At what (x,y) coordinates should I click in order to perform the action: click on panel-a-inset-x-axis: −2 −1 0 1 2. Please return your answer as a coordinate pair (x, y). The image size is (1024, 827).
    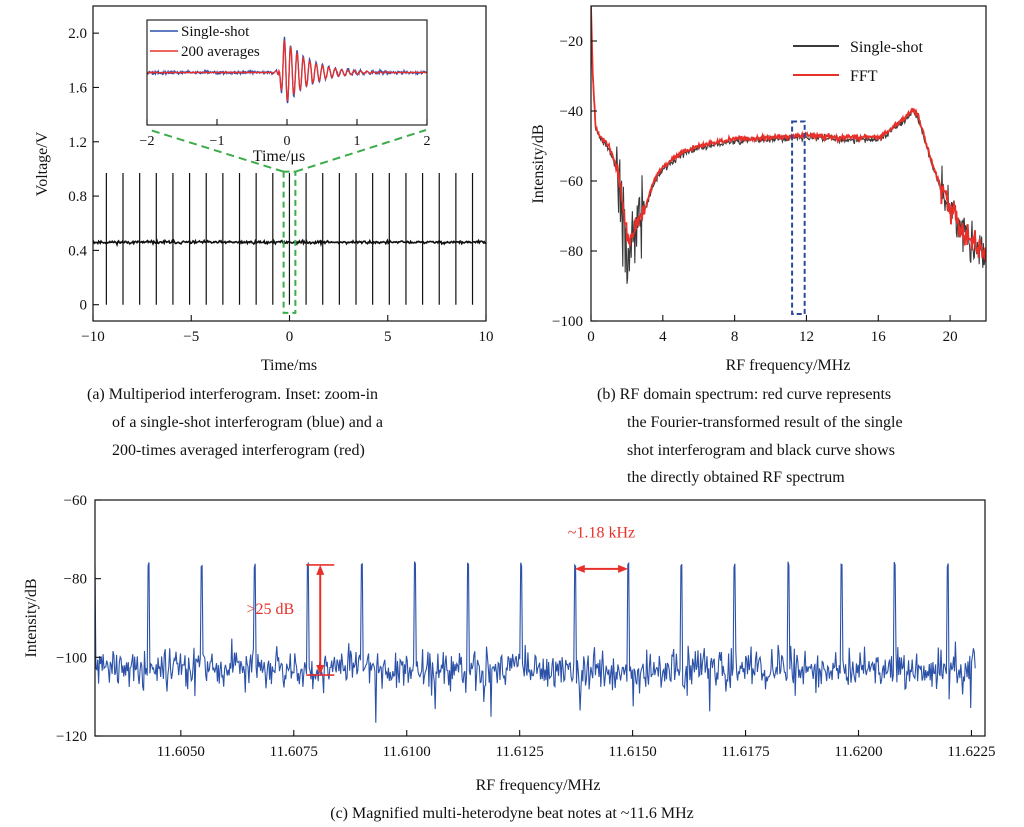
    Looking at the image, I should click on (285, 134).